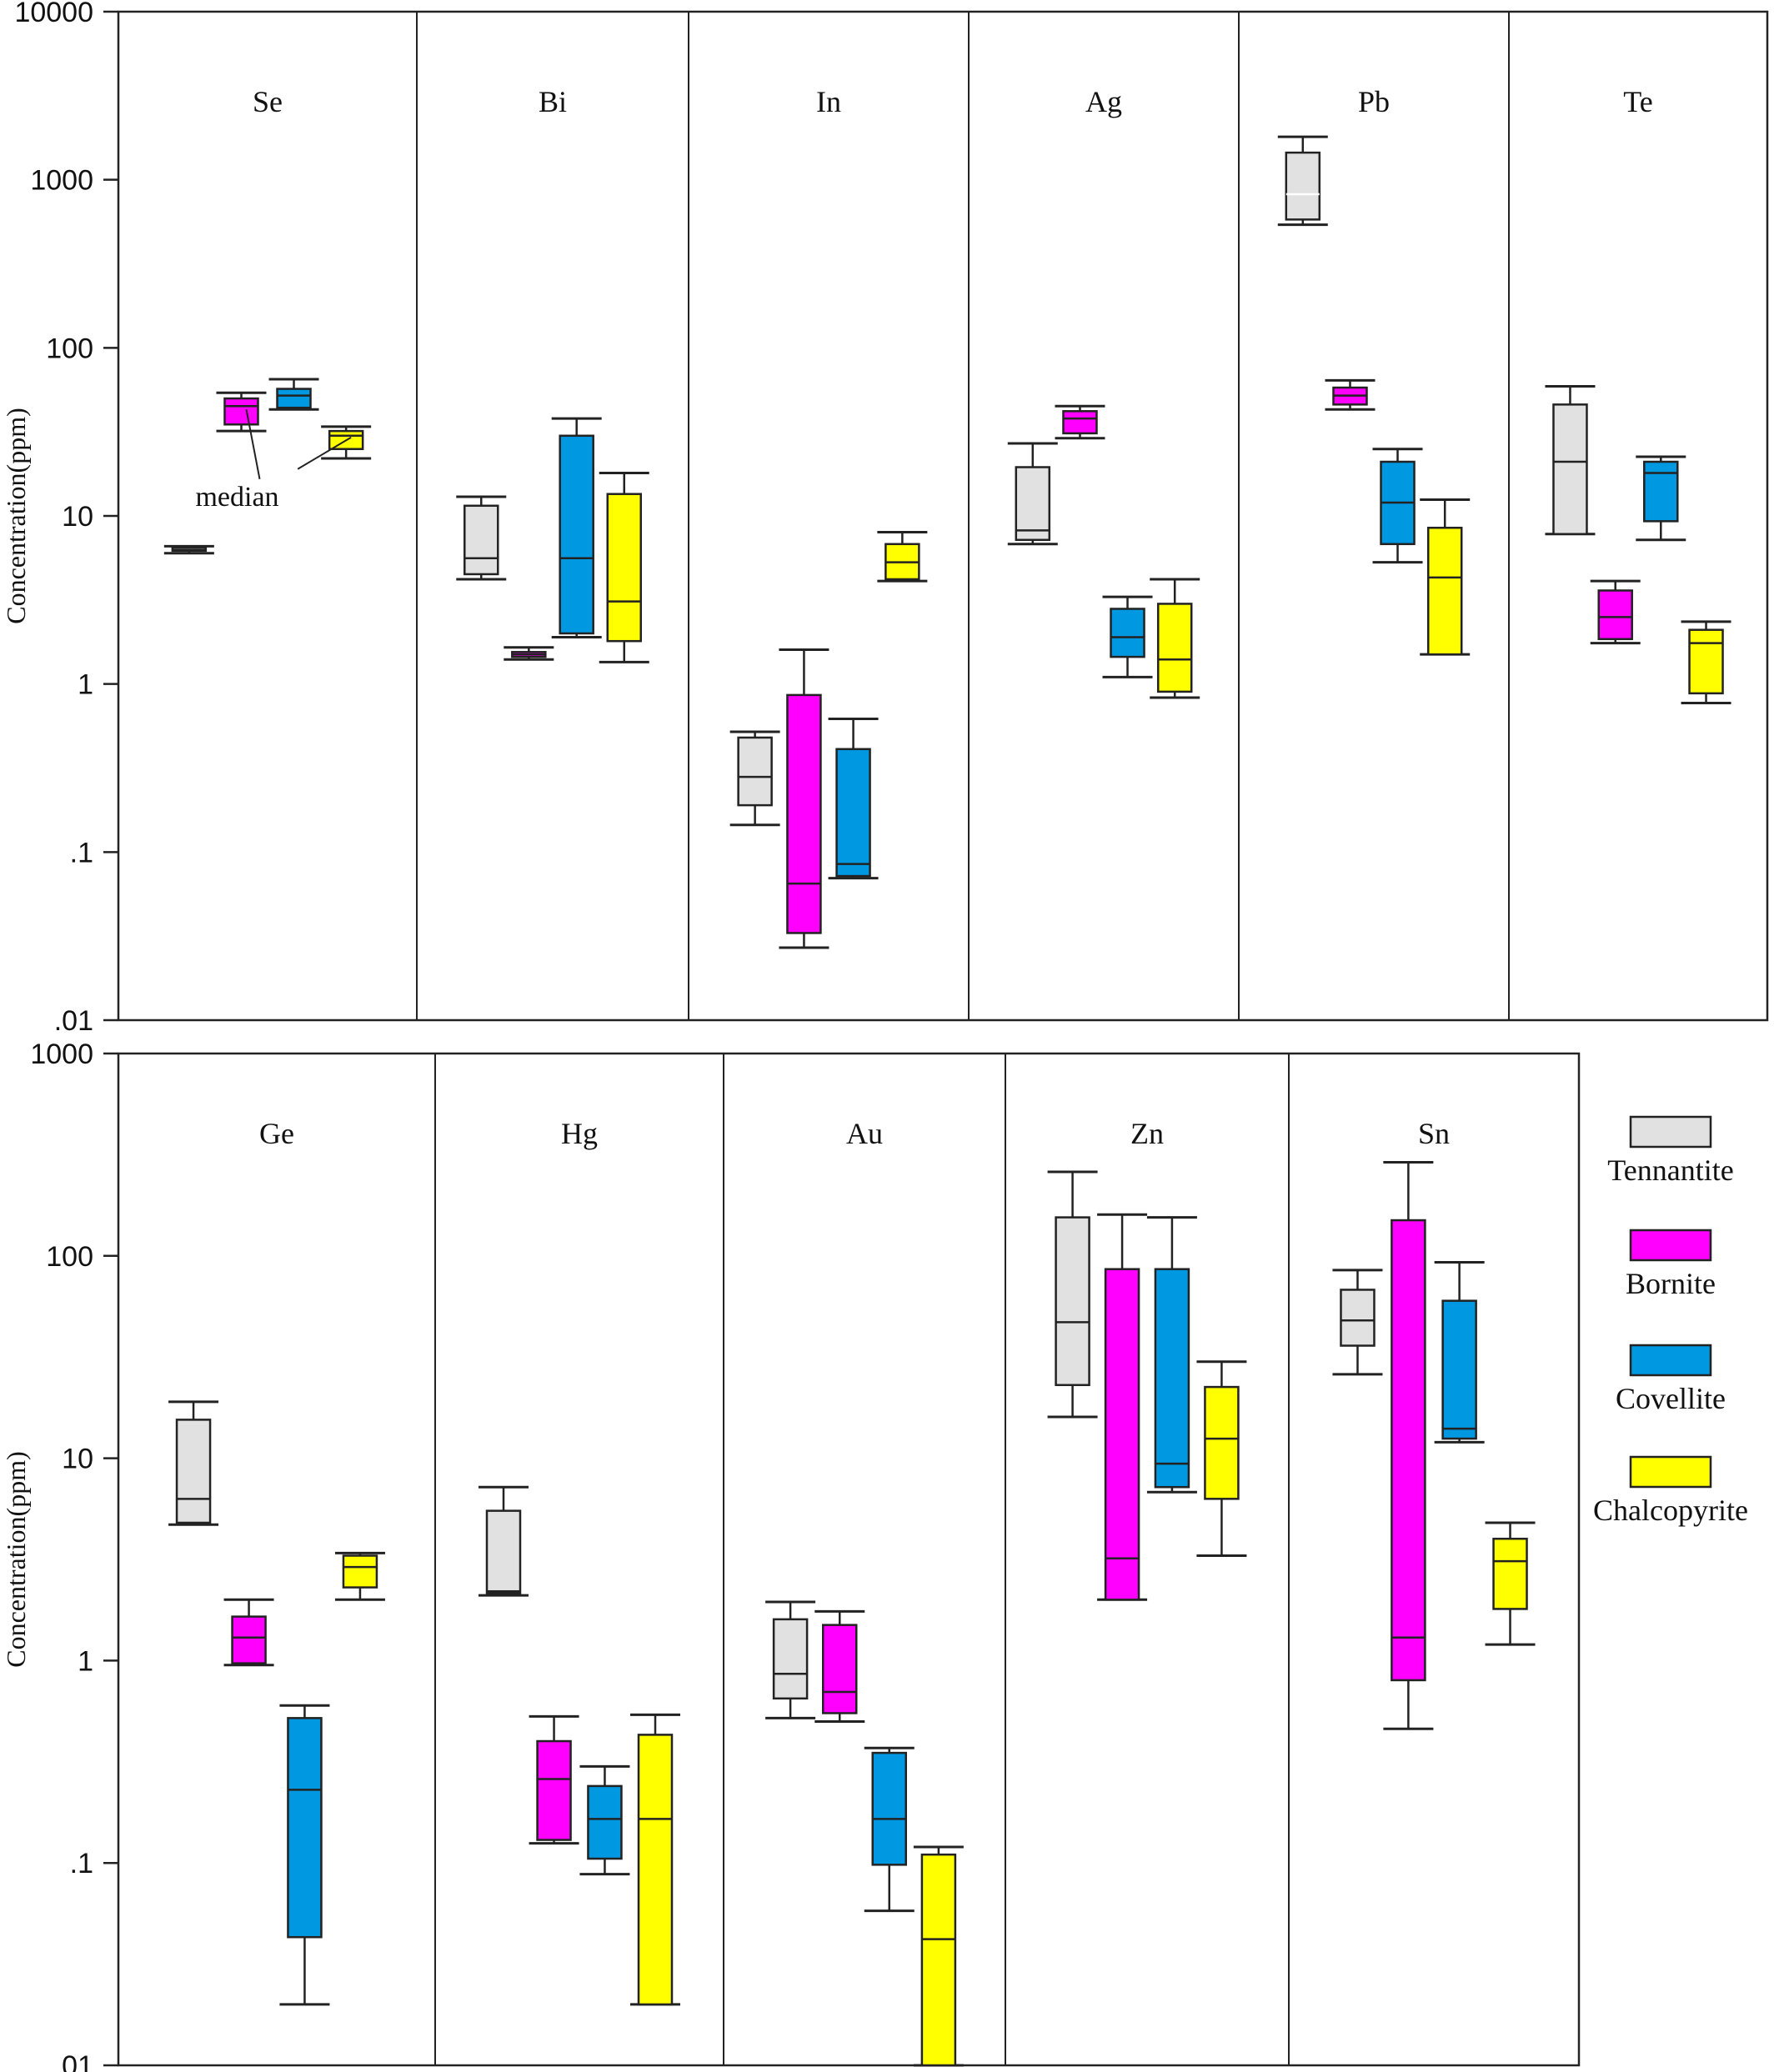 The width and height of the screenshot is (1774, 2072). I want to click on box-ge-bornite, so click(248, 1633).